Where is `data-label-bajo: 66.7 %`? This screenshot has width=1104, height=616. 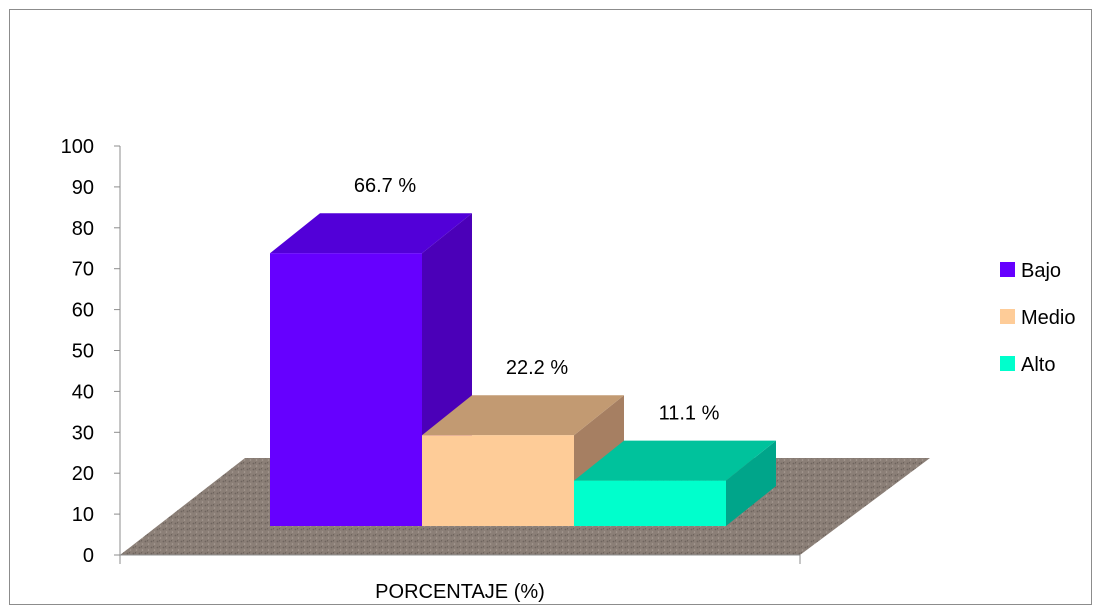 data-label-bajo: 66.7 % is located at coordinates (385, 186).